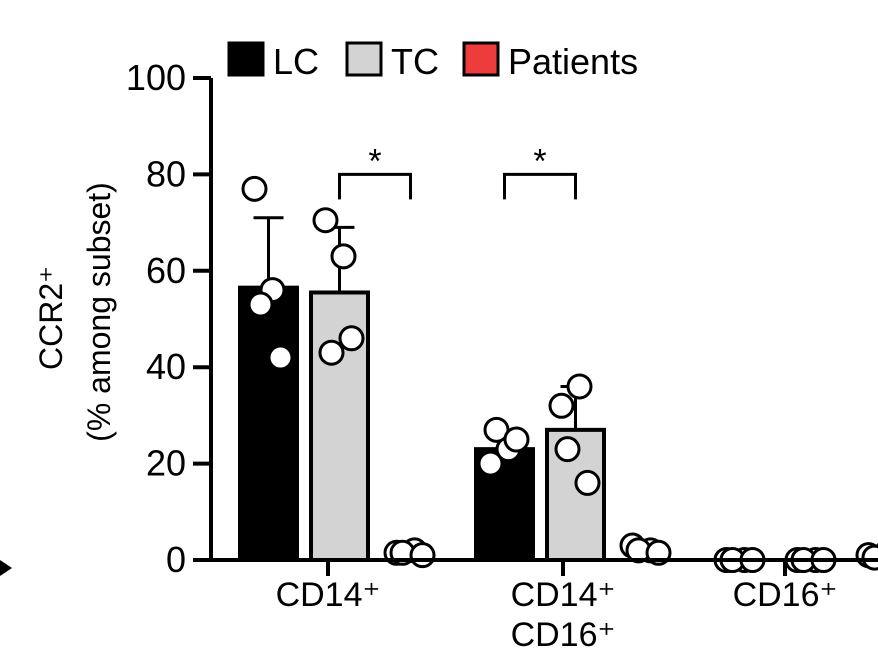  Describe the element at coordinates (573, 61) in the screenshot. I see `legend-label-patients: Patients` at that location.